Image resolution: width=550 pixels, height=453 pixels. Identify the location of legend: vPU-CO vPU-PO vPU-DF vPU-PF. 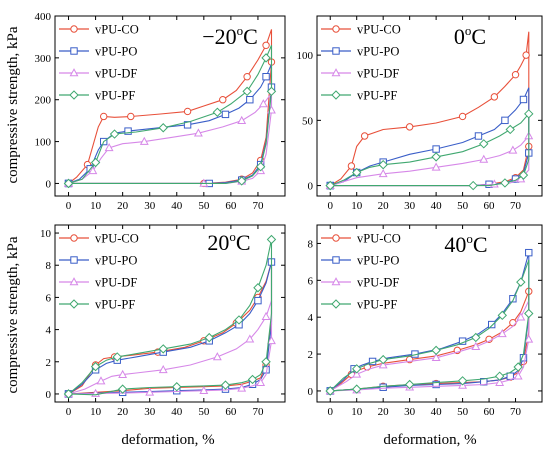
(361, 272).